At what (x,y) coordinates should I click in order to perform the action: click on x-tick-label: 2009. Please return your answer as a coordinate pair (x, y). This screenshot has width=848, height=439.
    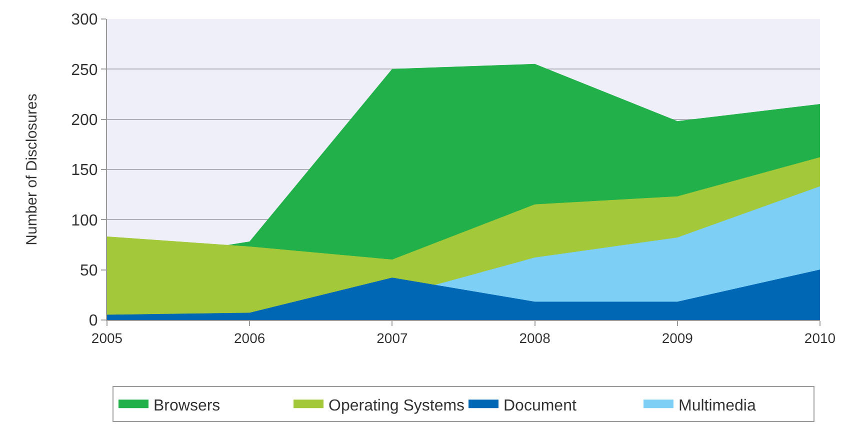
    Looking at the image, I should click on (678, 338).